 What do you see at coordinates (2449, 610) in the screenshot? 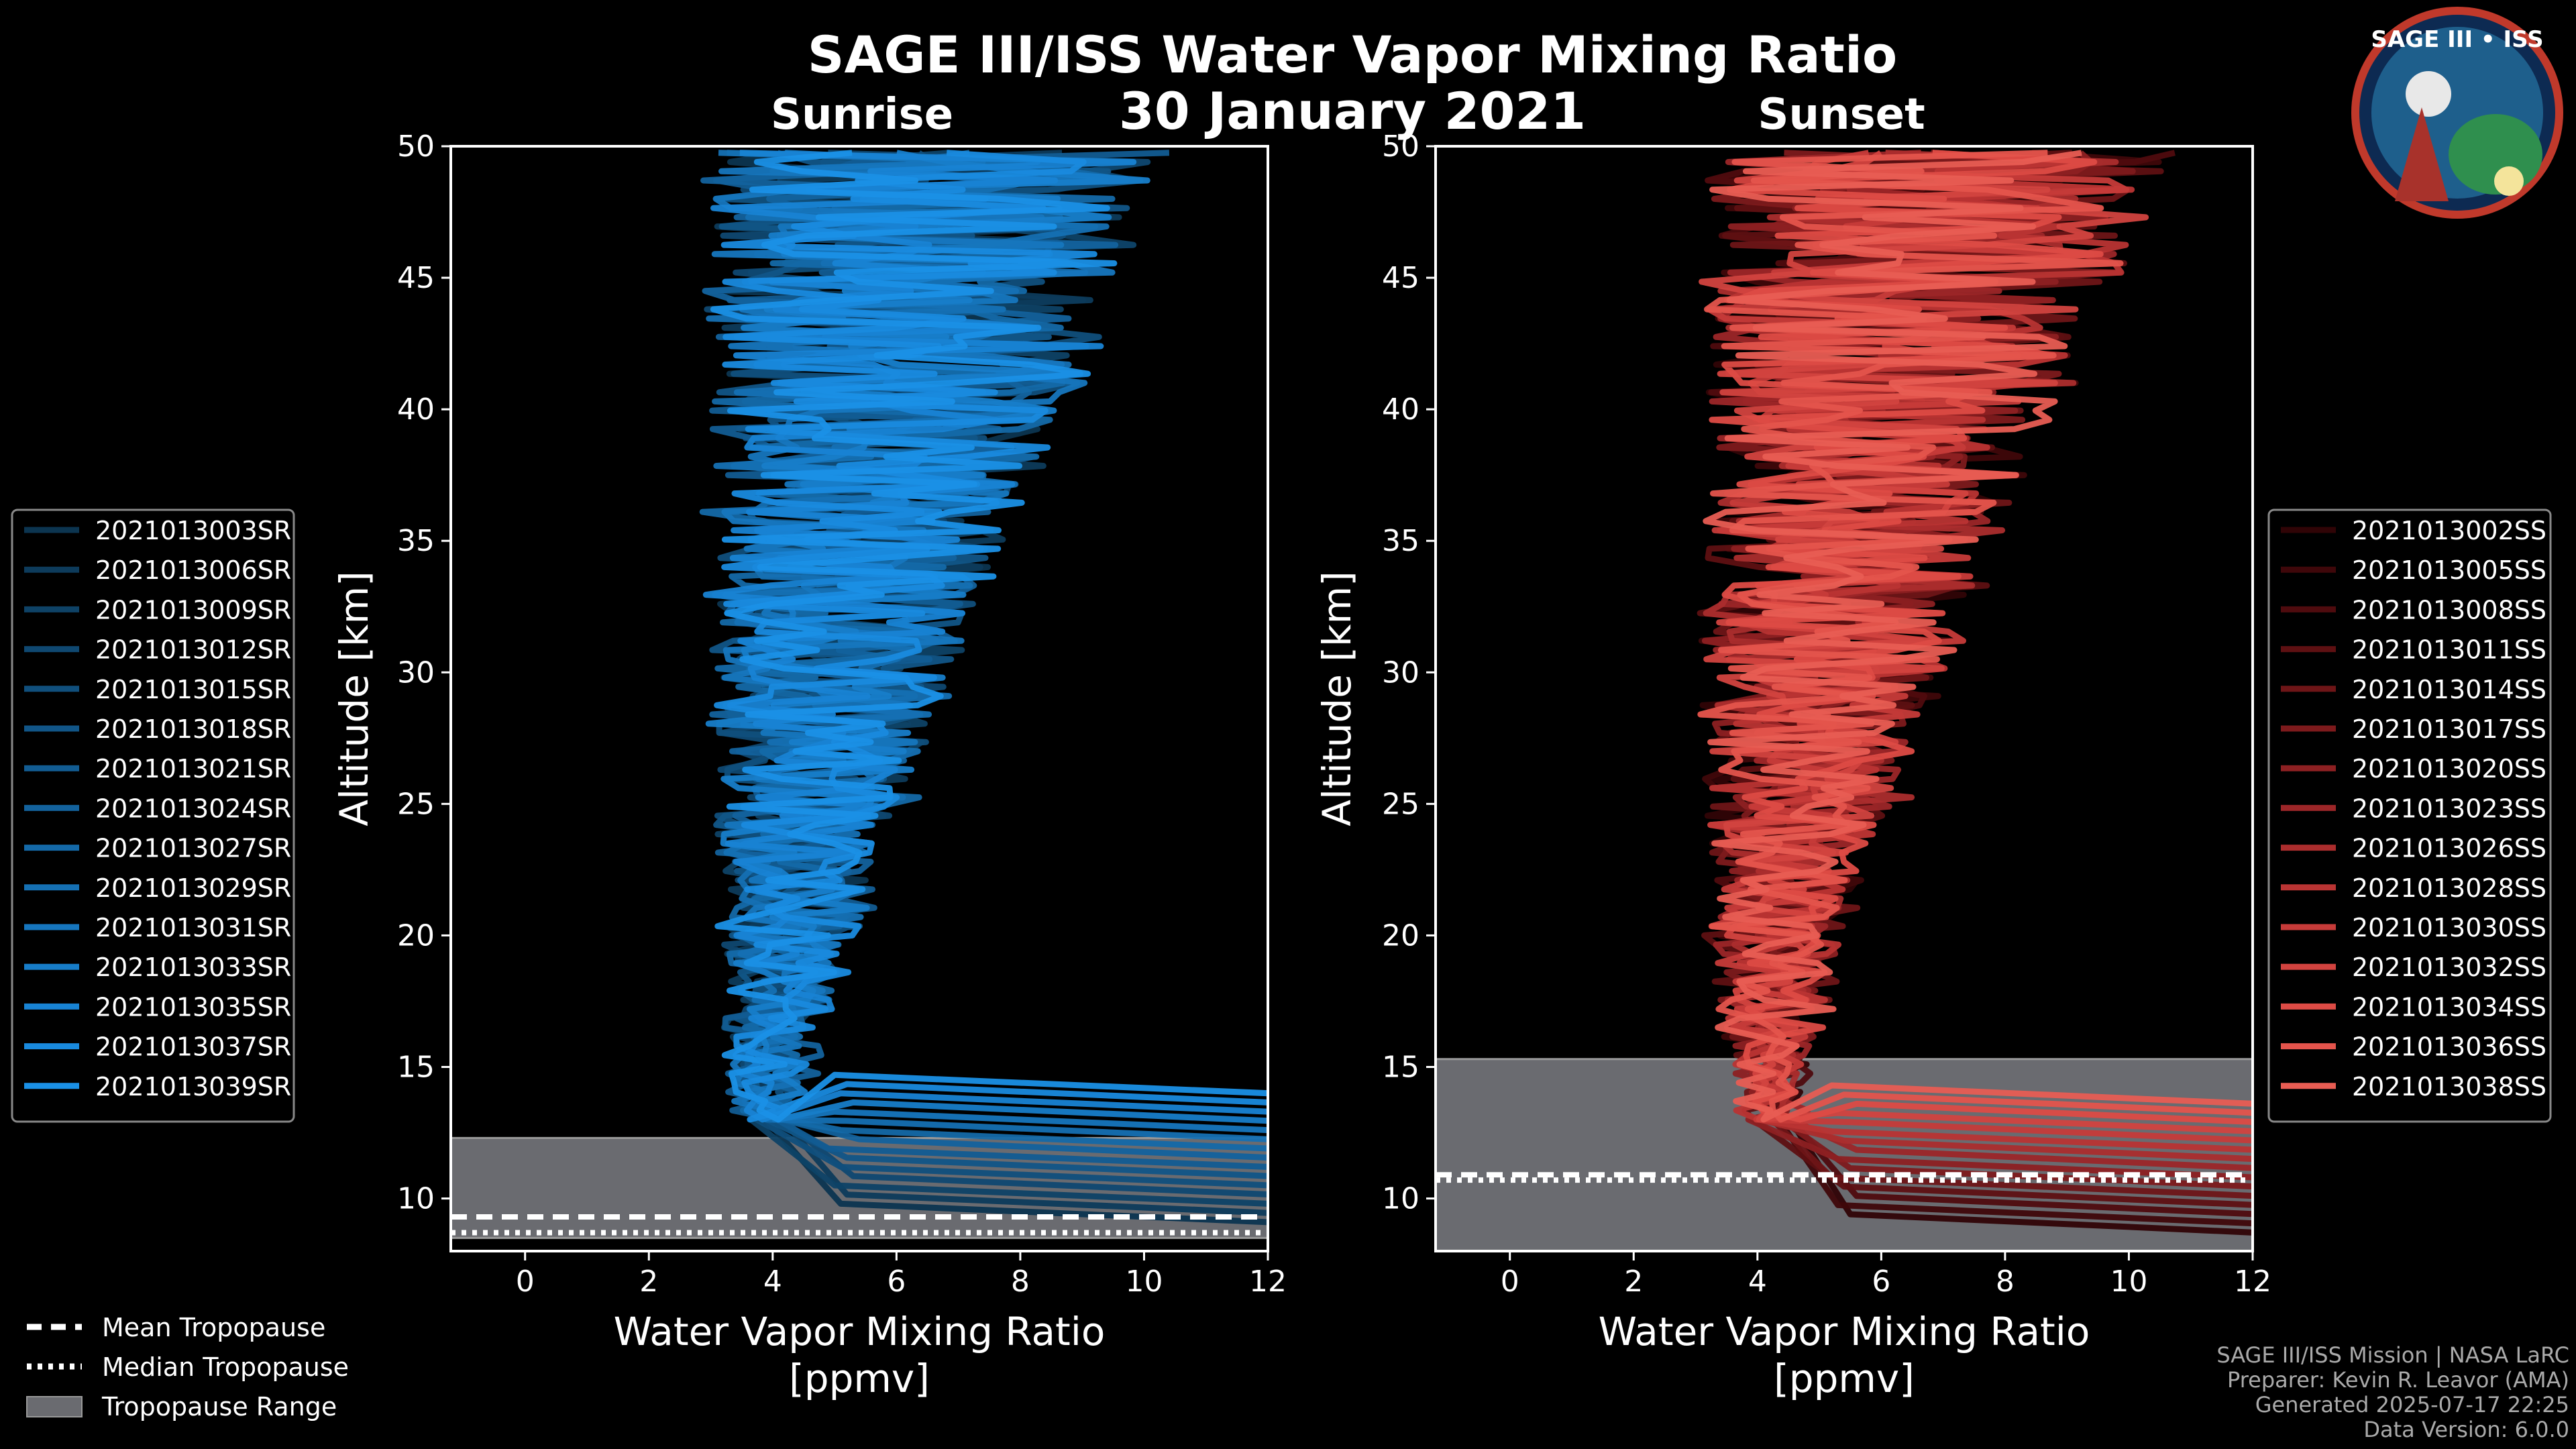
I see `legend-label: 2021013008SS` at bounding box center [2449, 610].